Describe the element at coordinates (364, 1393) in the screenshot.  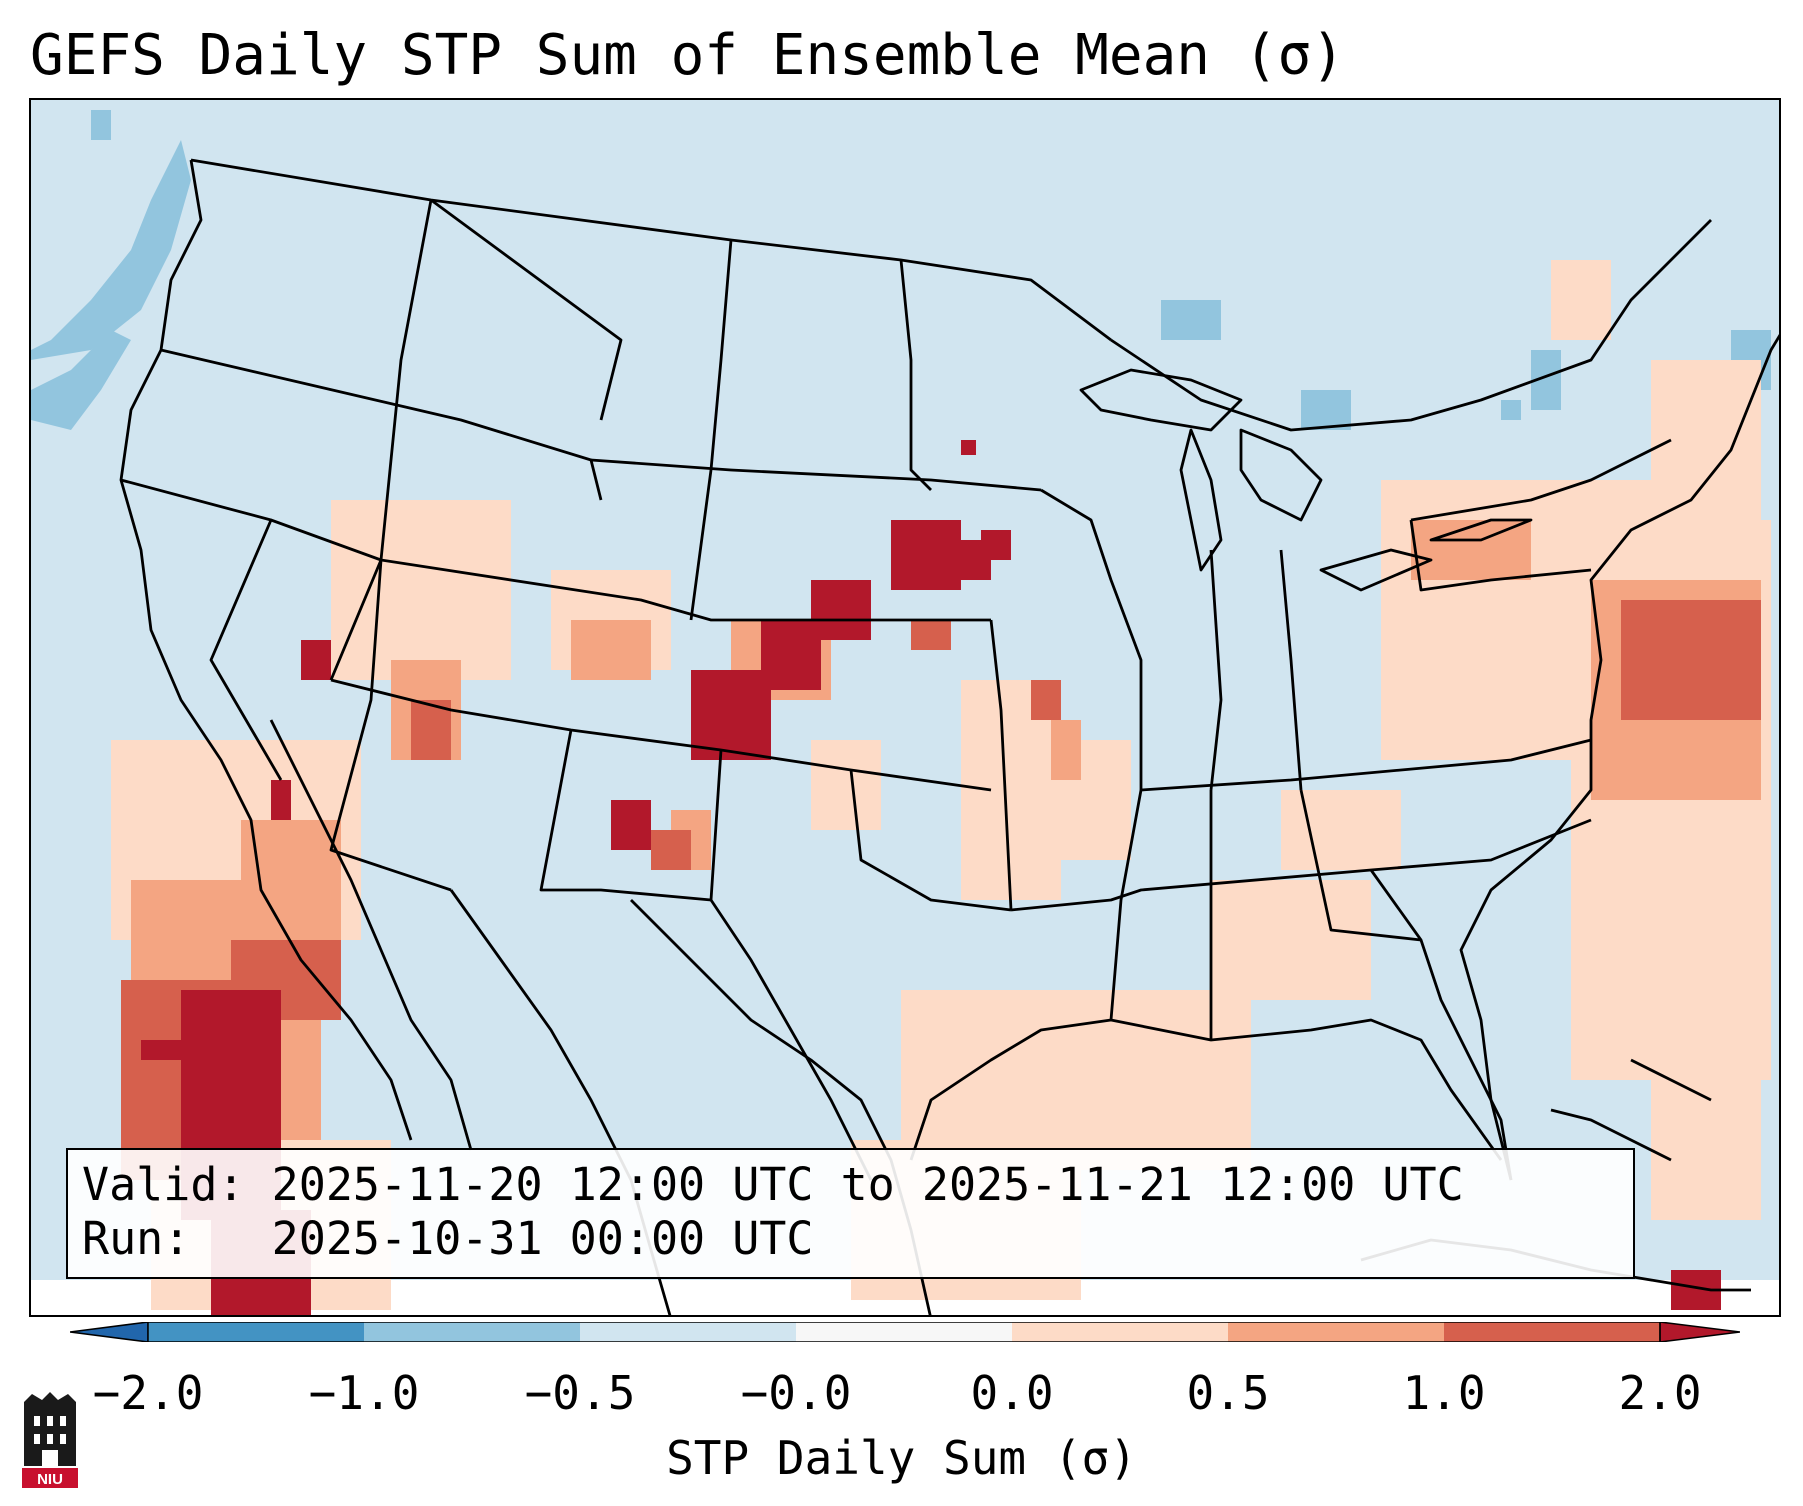
I see `tick-label: −1.0` at that location.